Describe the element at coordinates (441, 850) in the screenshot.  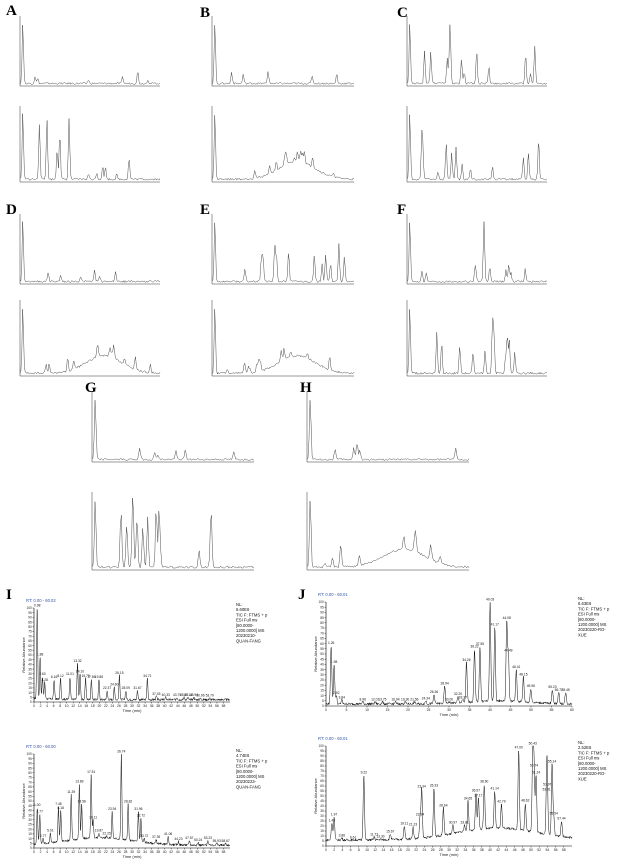
I see `x-tick-label: 28` at that location.